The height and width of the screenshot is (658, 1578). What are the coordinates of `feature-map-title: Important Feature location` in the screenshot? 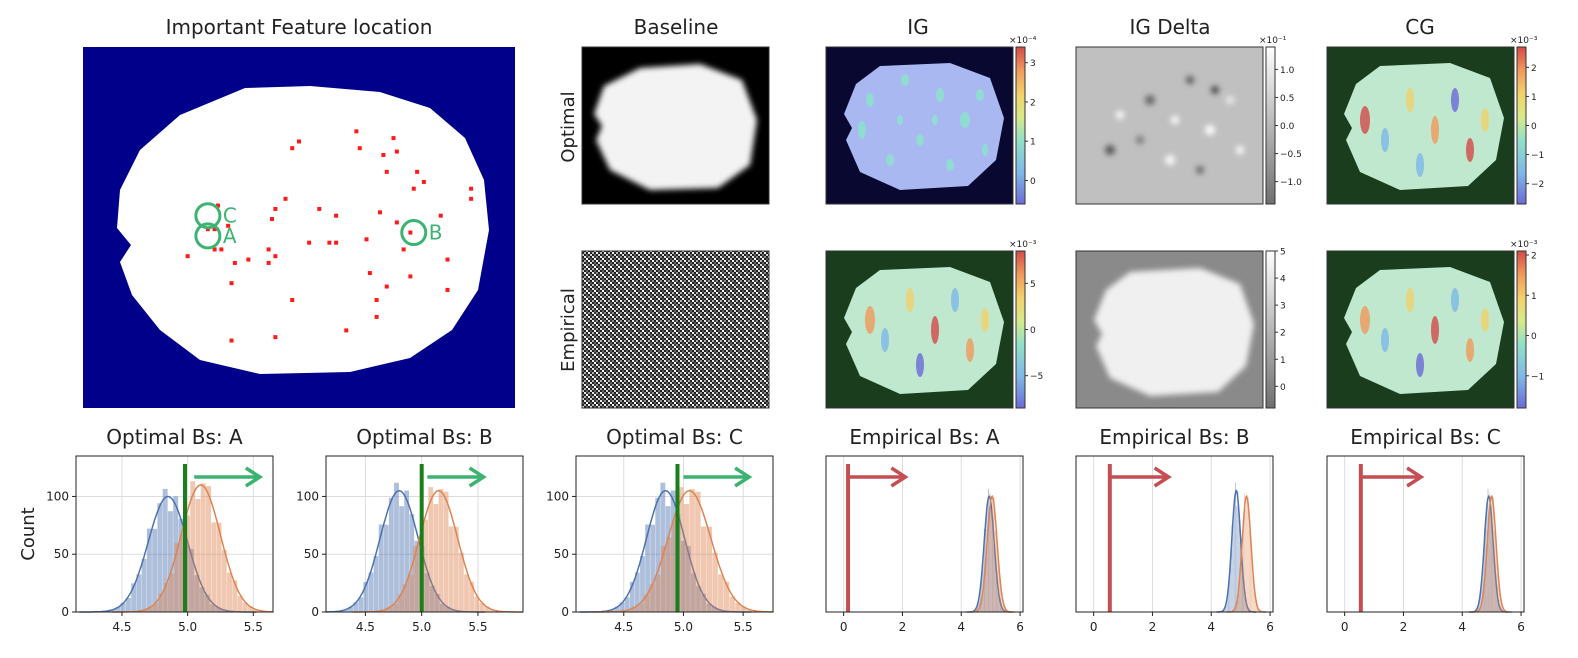 It's located at (299, 27).